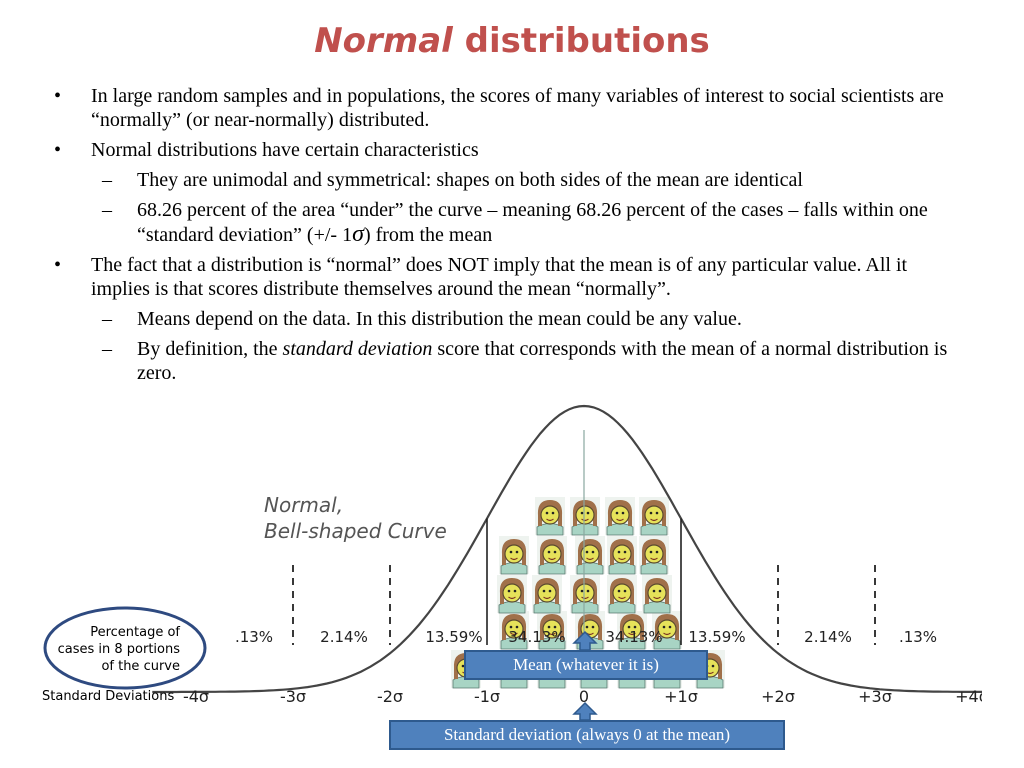 This screenshot has height=768, width=1024. I want to click on sd-arrow-icon, so click(585, 711).